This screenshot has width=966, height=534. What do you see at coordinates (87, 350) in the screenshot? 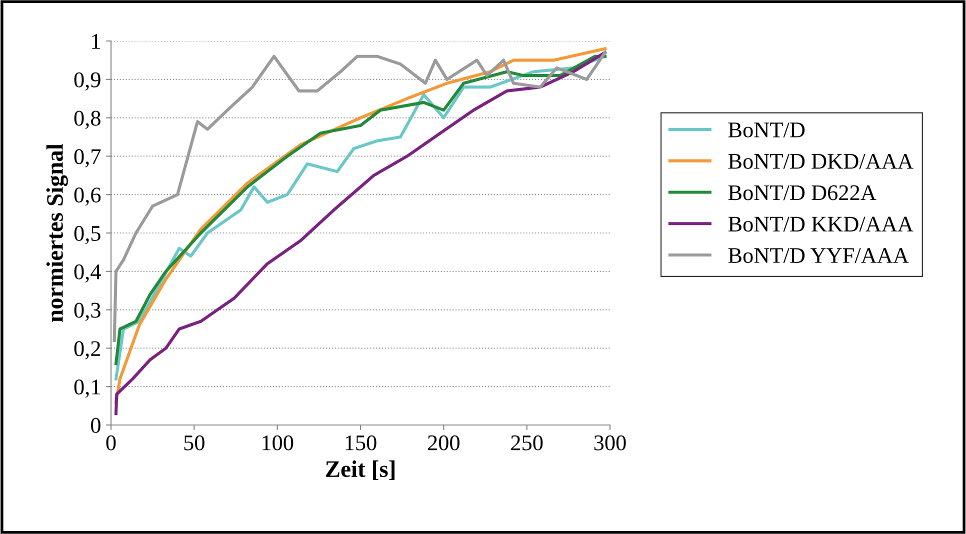
I see `y-tick-label: 0,2` at bounding box center [87, 350].